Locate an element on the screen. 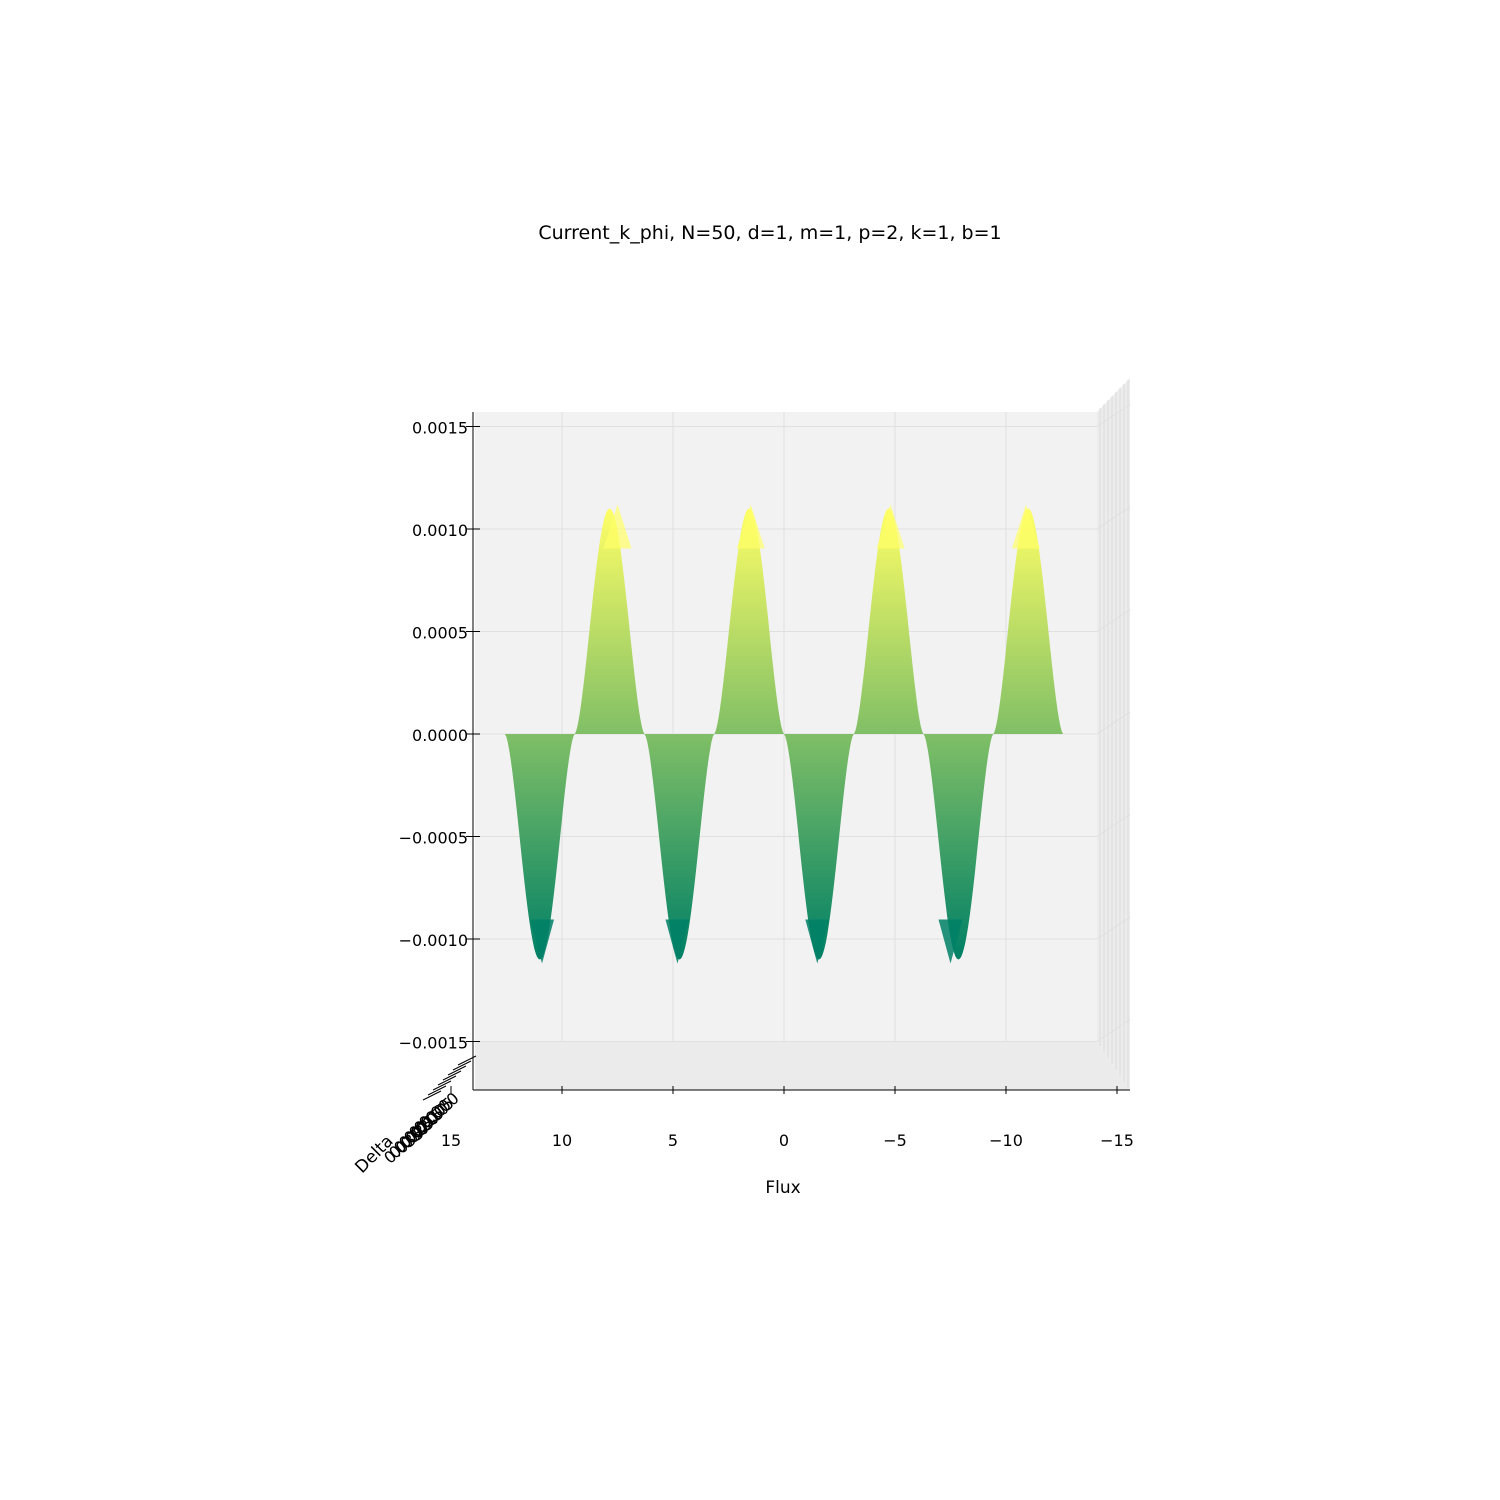 The image size is (1500, 1500). z-tick-label: 0.0000 is located at coordinates (440, 735).